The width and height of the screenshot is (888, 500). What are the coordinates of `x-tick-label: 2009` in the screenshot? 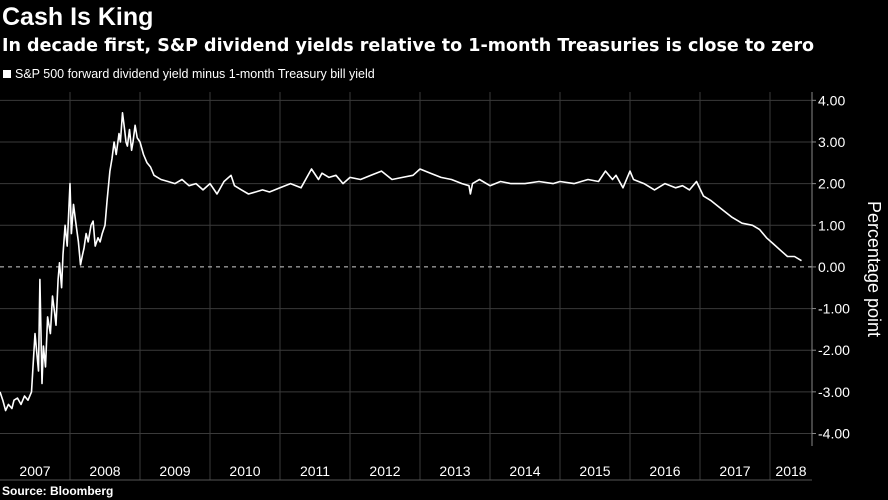 It's located at (174, 471).